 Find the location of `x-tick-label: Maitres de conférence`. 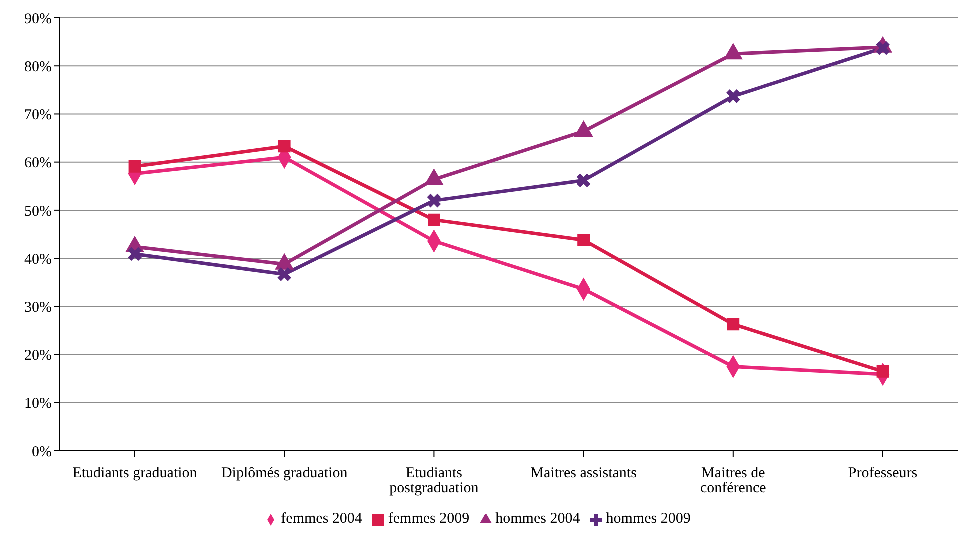

x-tick-label: Maitres de conférence is located at coordinates (733, 481).